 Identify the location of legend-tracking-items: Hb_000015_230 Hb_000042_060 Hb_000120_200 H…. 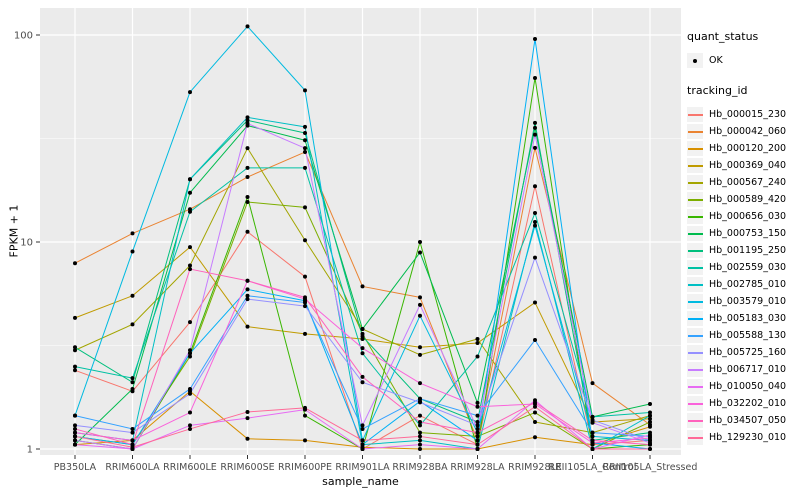
(736, 276).